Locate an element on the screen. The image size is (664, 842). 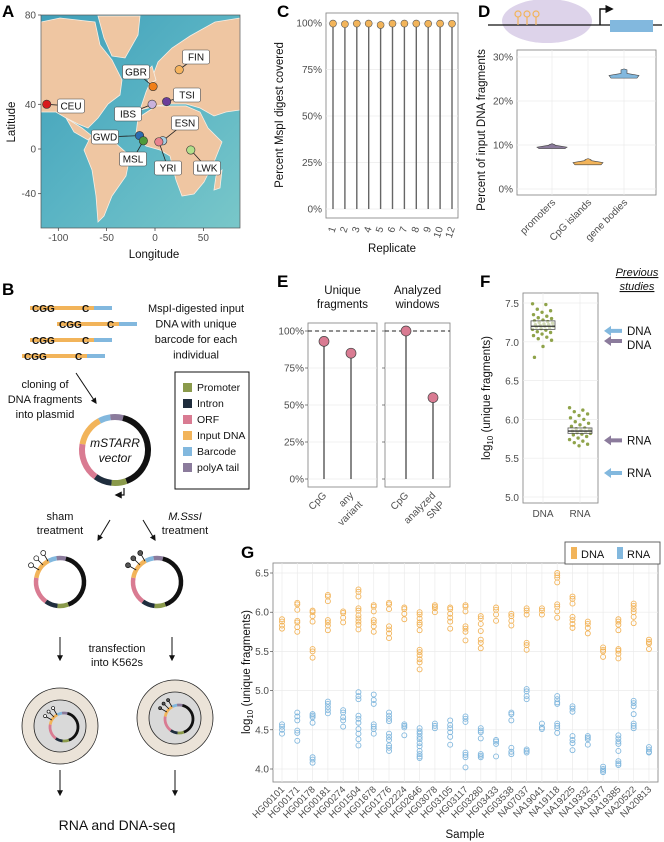
y-tick-label: 20% is located at coordinates (503, 102).